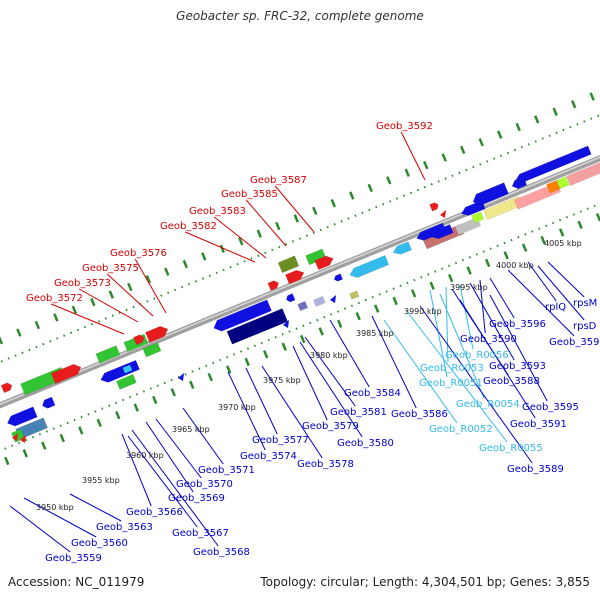 Image resolution: width=600 pixels, height=600 pixels. What do you see at coordinates (124, 527) in the screenshot?
I see `gene-label: Geob_3563` at bounding box center [124, 527].